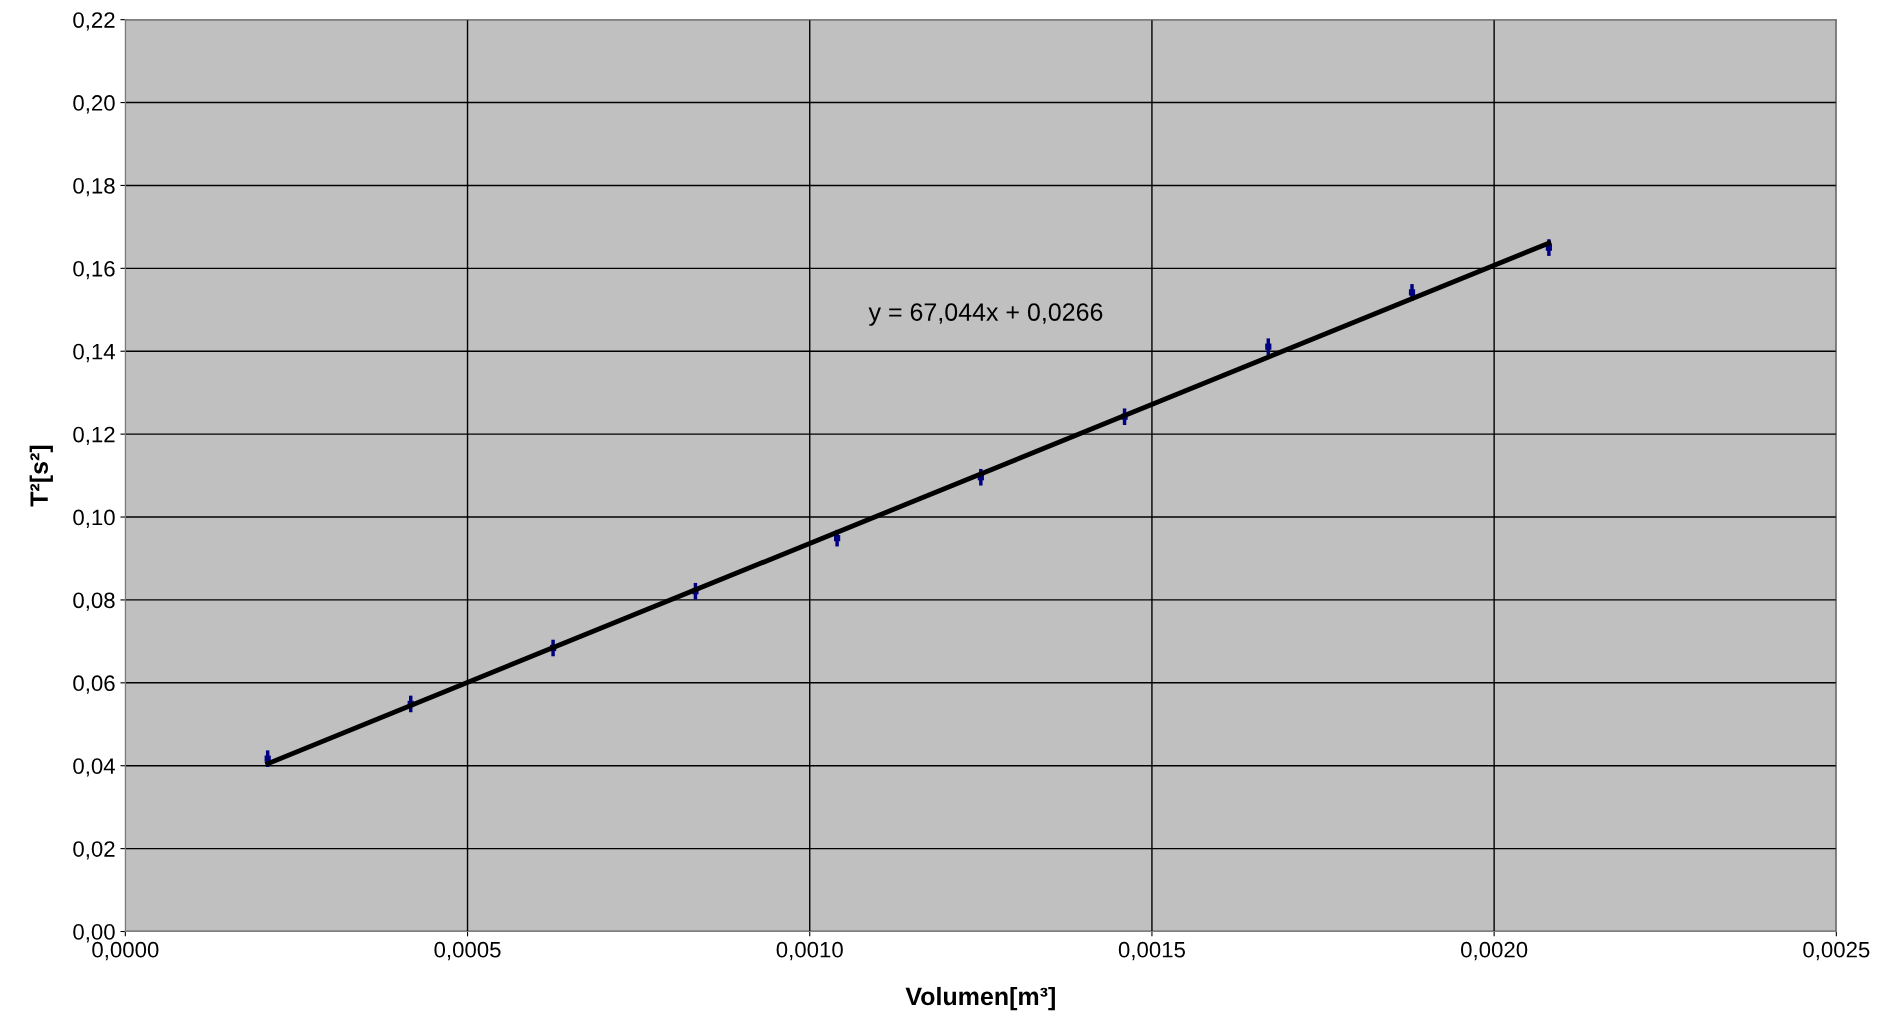 The width and height of the screenshot is (1899, 1035). Describe the element at coordinates (94, 187) in the screenshot. I see `y-tick-label: 0,18` at that location.